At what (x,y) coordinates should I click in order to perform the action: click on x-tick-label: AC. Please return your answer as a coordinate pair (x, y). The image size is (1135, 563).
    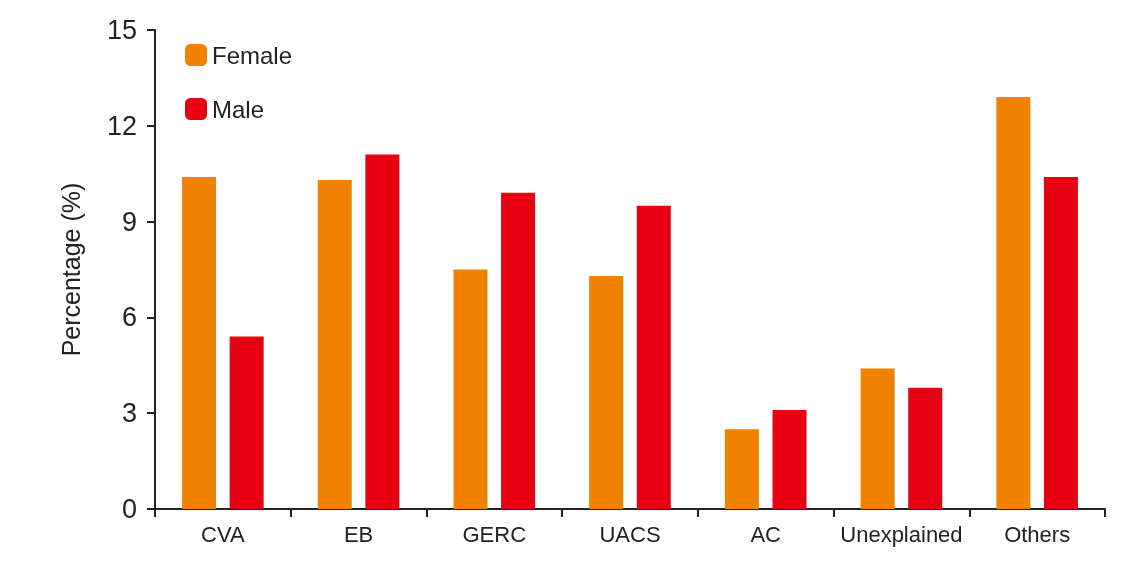
    Looking at the image, I should click on (766, 534).